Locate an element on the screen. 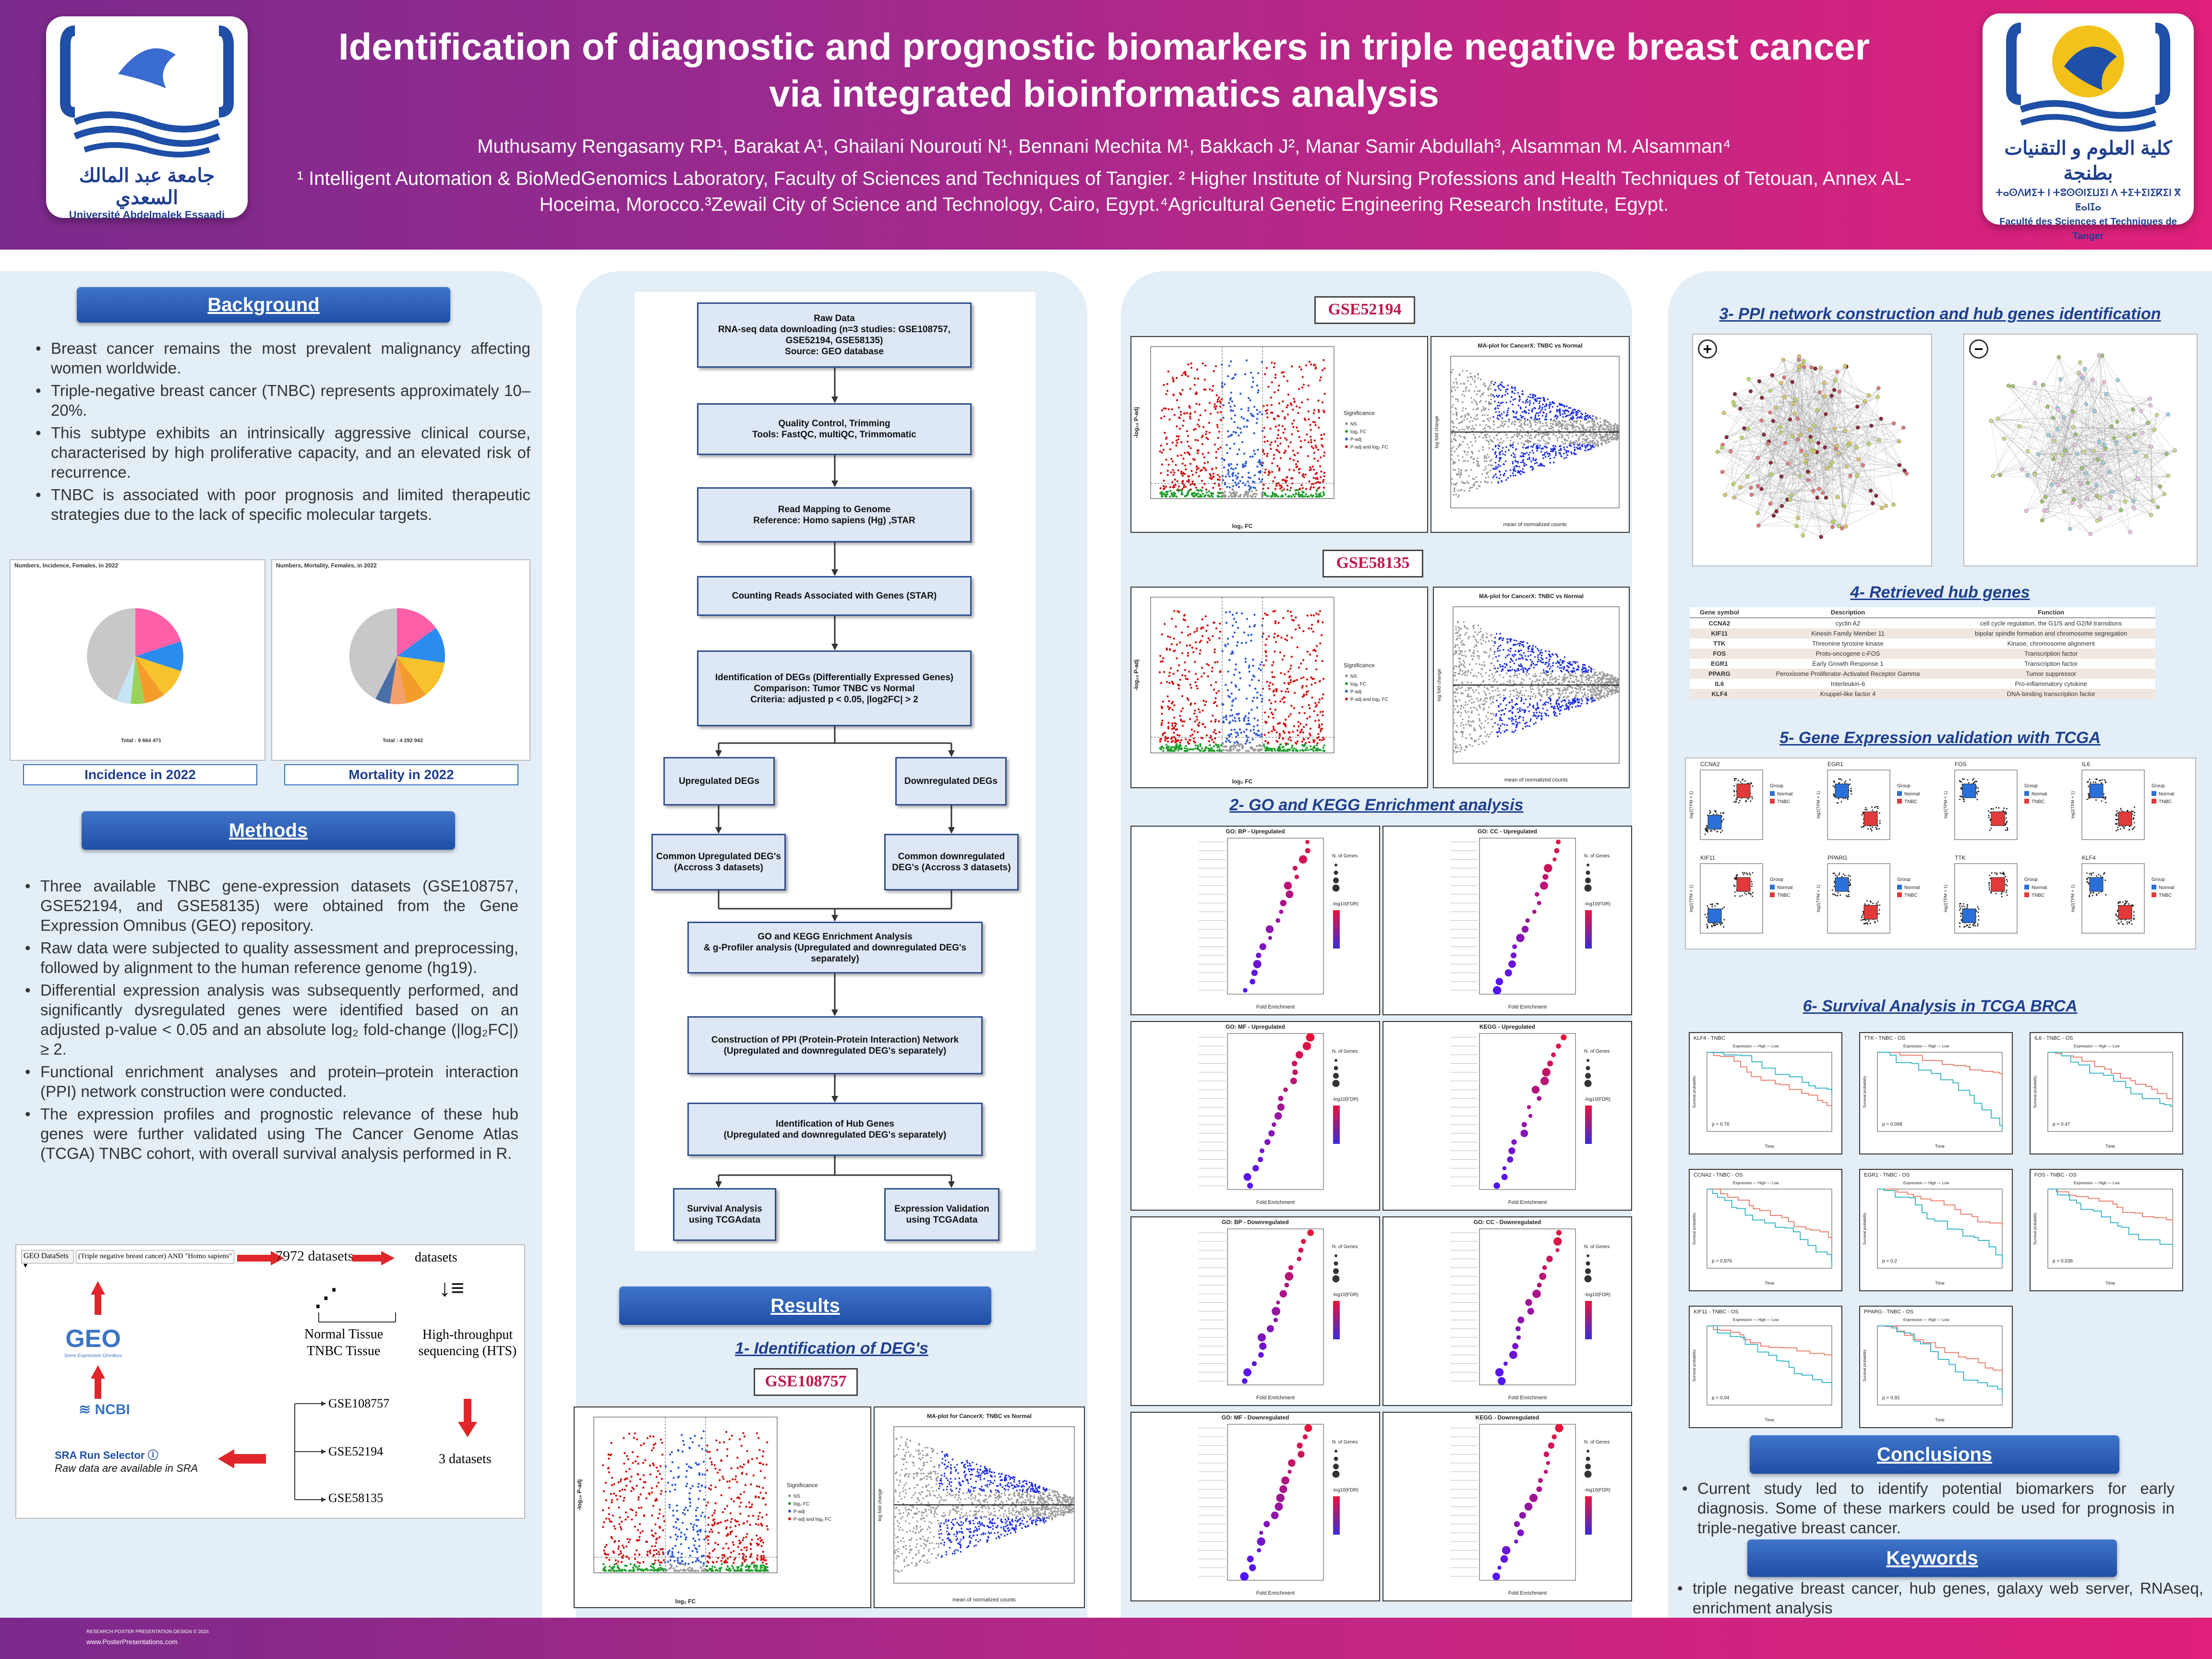 This screenshot has height=1659, width=2212. arrow-up-icon is located at coordinates (98, 1298).